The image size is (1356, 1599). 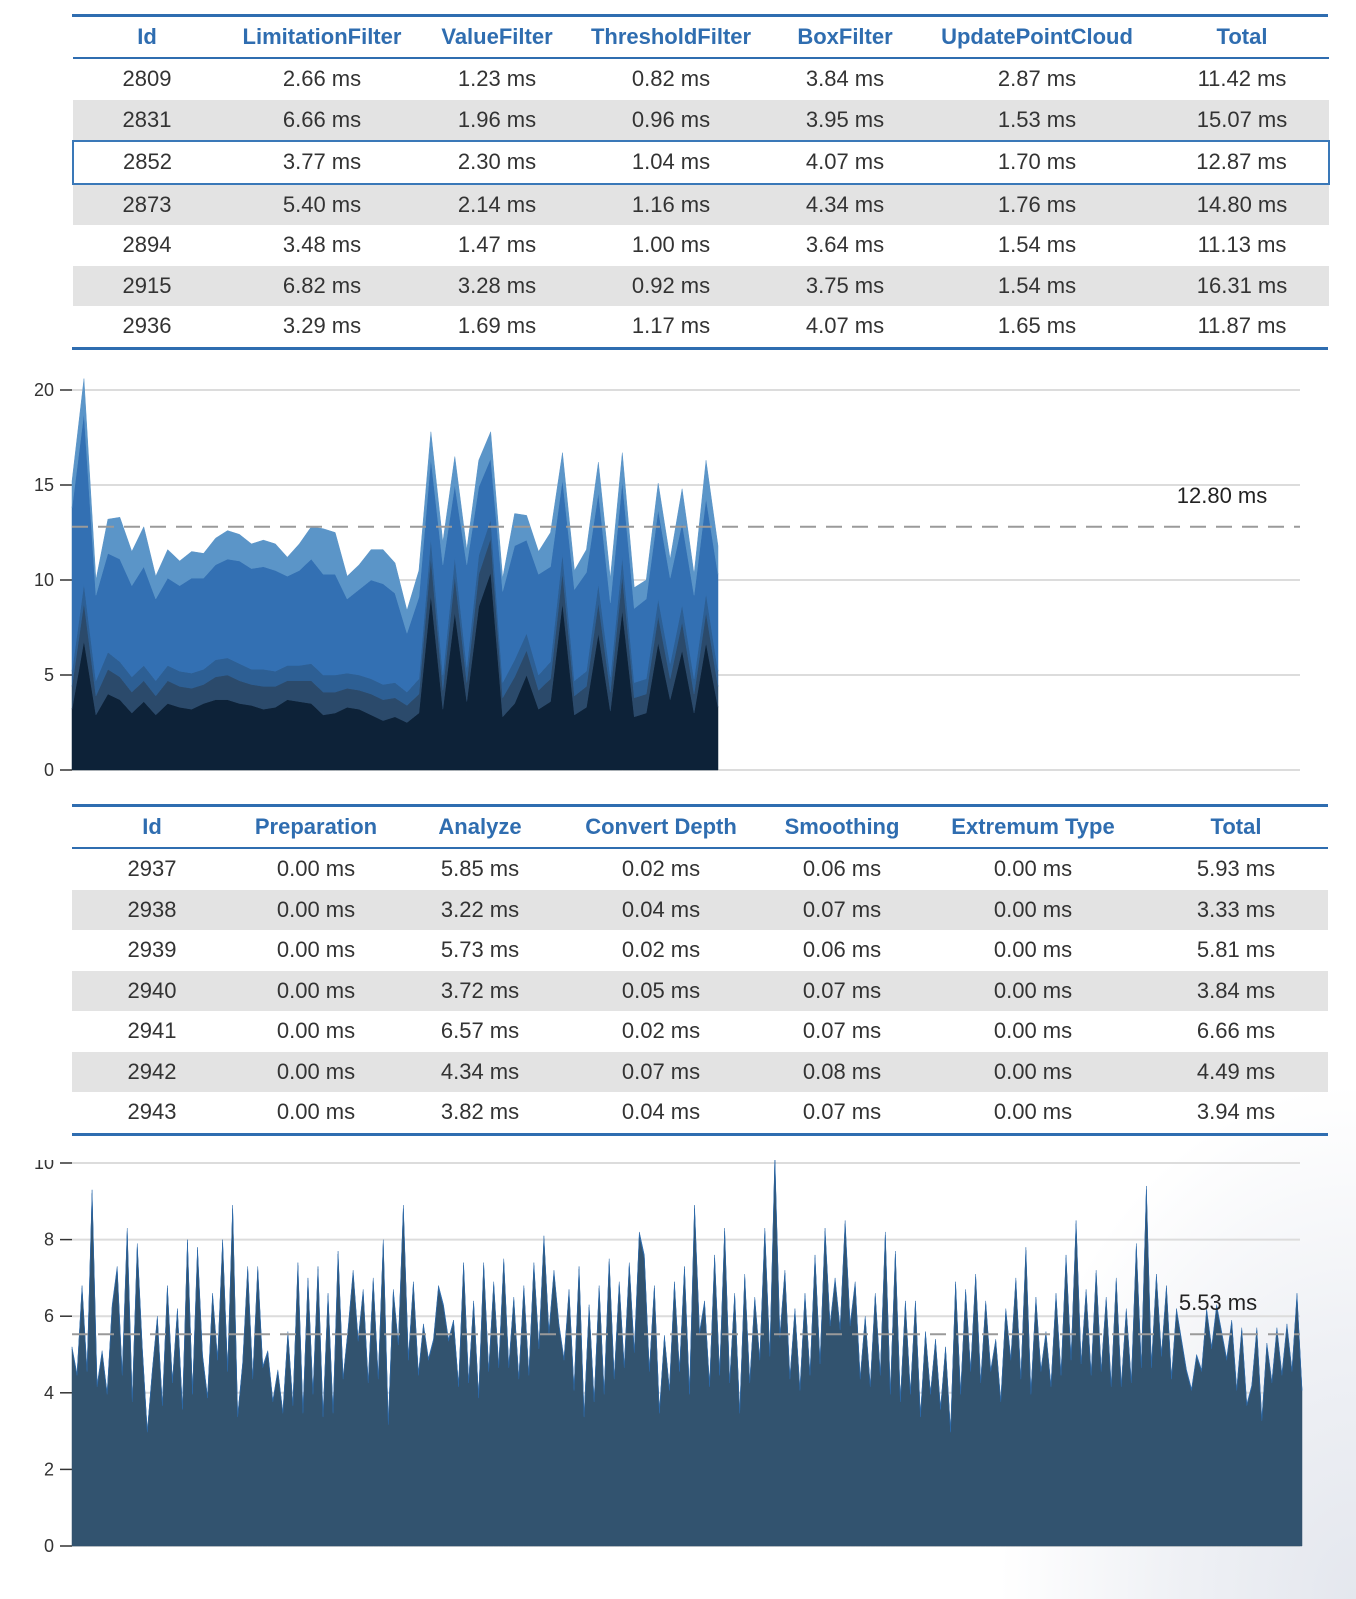 I want to click on y-tick-label: 6, so click(x=49, y=1316).